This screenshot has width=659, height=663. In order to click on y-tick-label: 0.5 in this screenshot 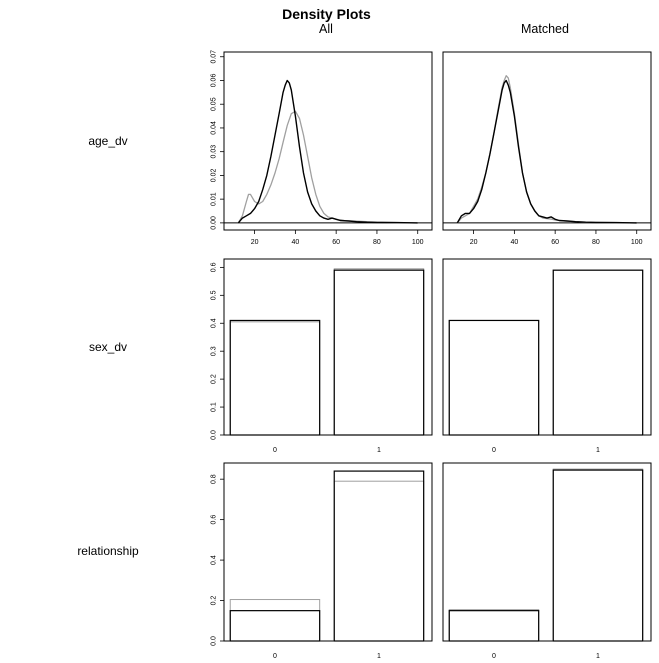, I will do `click(214, 295)`.